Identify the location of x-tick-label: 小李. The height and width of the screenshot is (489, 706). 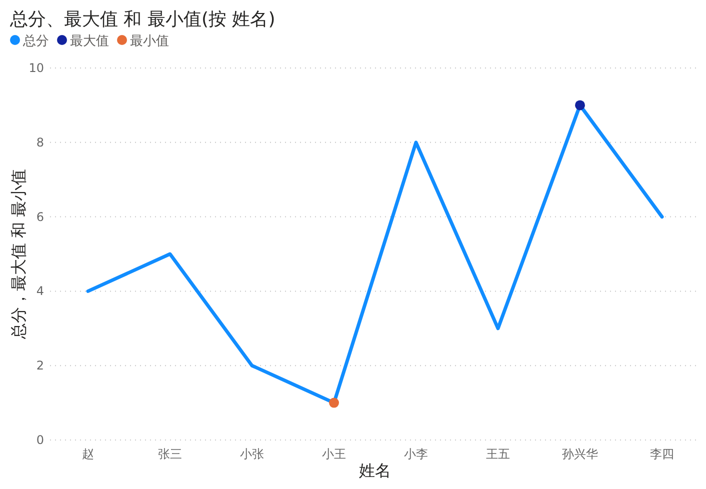
(416, 454).